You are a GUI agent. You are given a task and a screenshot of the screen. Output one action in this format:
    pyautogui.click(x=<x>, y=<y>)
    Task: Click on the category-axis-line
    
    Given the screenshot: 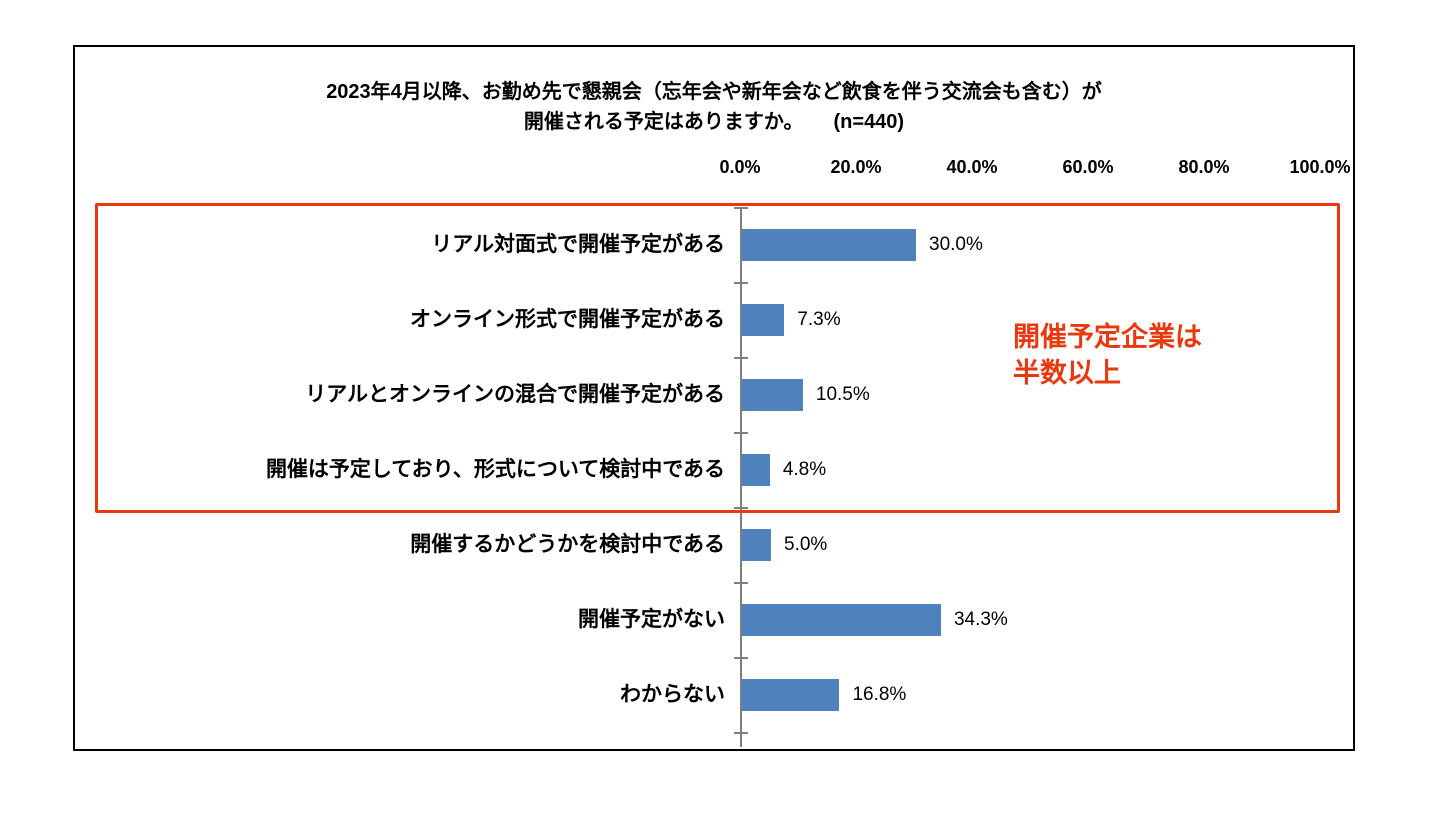 What is the action you would take?
    pyautogui.click(x=741, y=477)
    